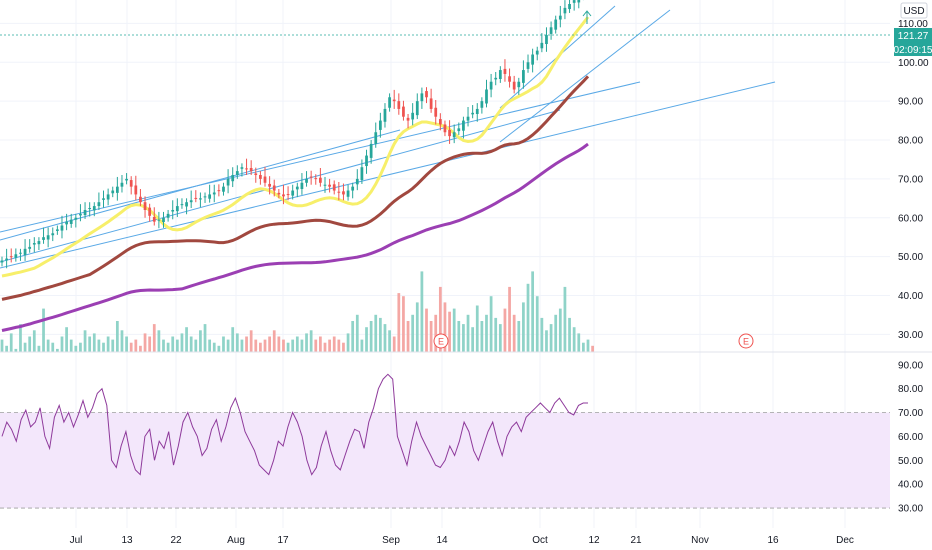 The image size is (932, 550). What do you see at coordinates (176, 540) in the screenshot?
I see `time-tick-label: 22` at bounding box center [176, 540].